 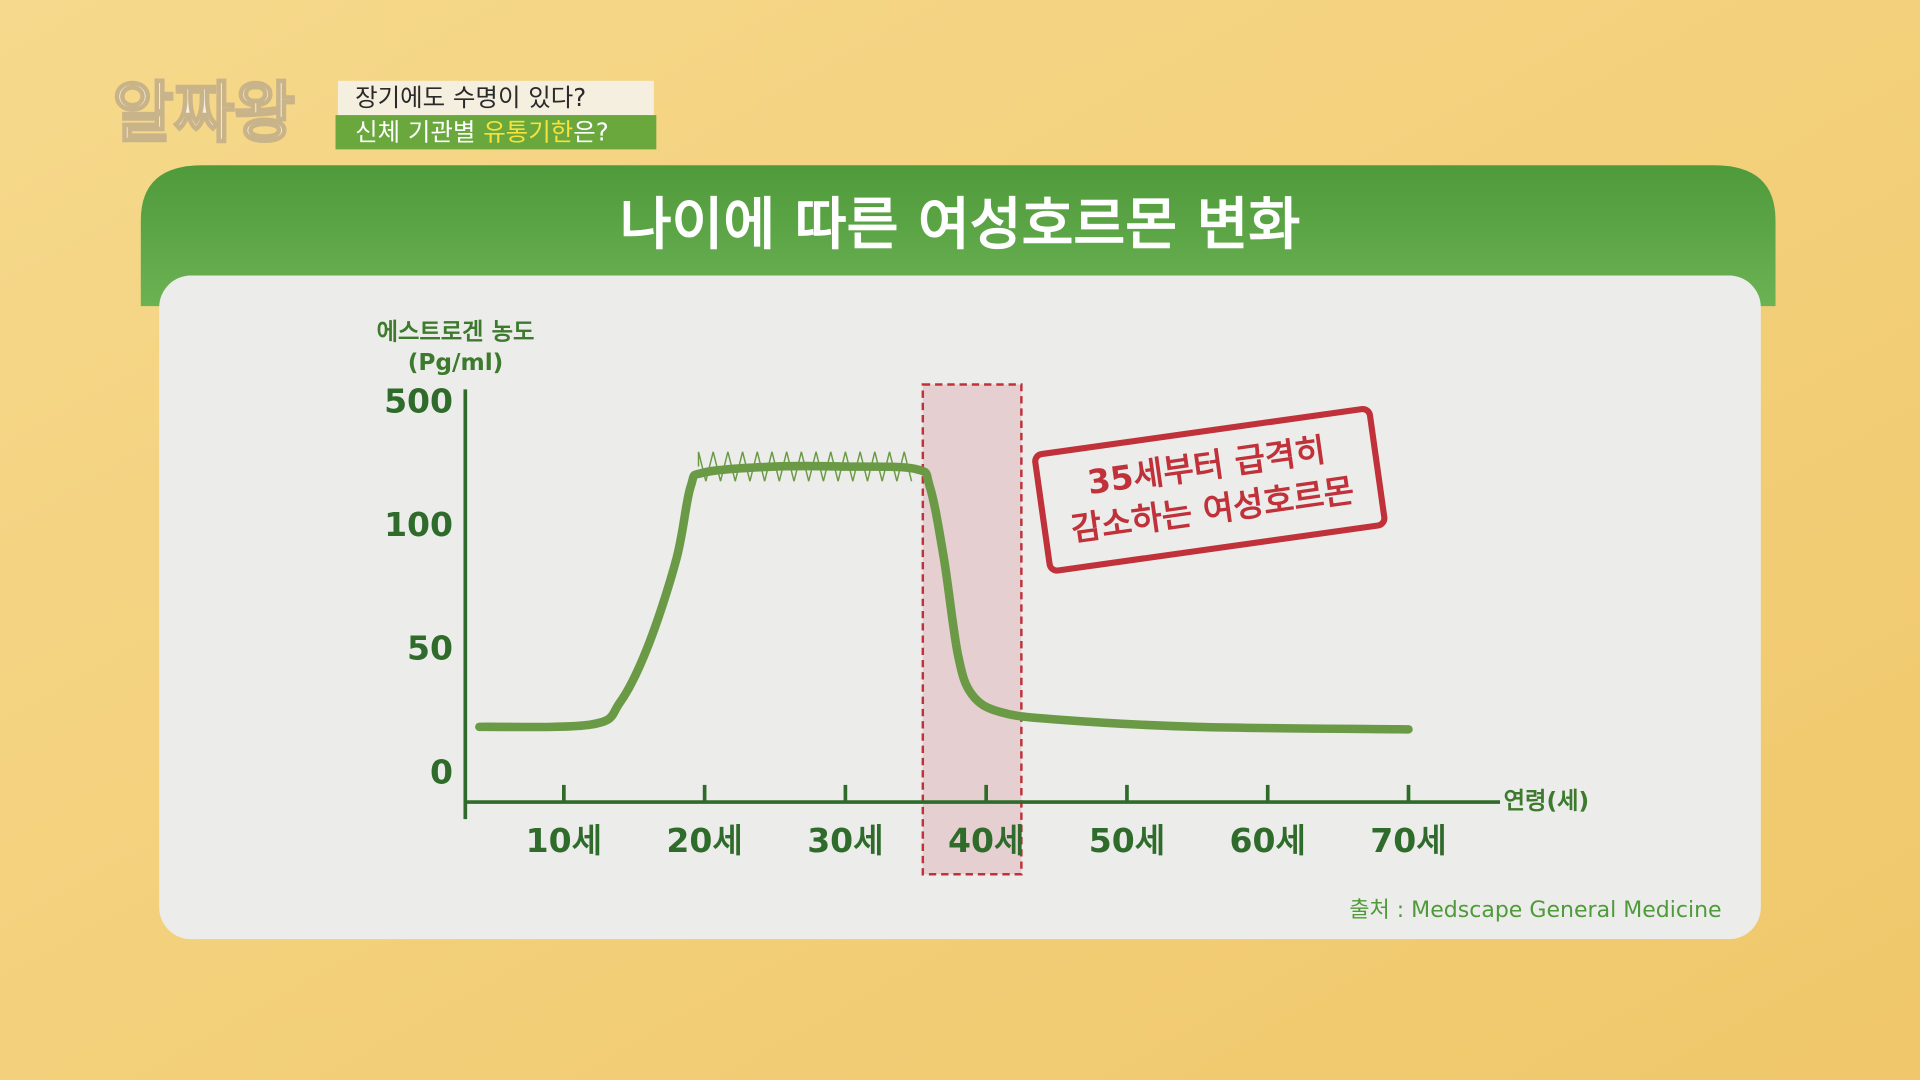 What do you see at coordinates (1210, 489) in the screenshot?
I see `stamp-border` at bounding box center [1210, 489].